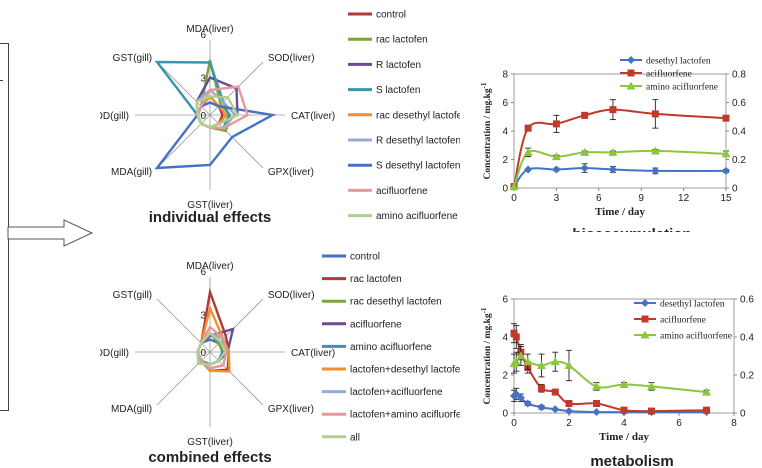 This screenshot has height=468, width=762. I want to click on flow-arrow-icon, so click(50, 233).